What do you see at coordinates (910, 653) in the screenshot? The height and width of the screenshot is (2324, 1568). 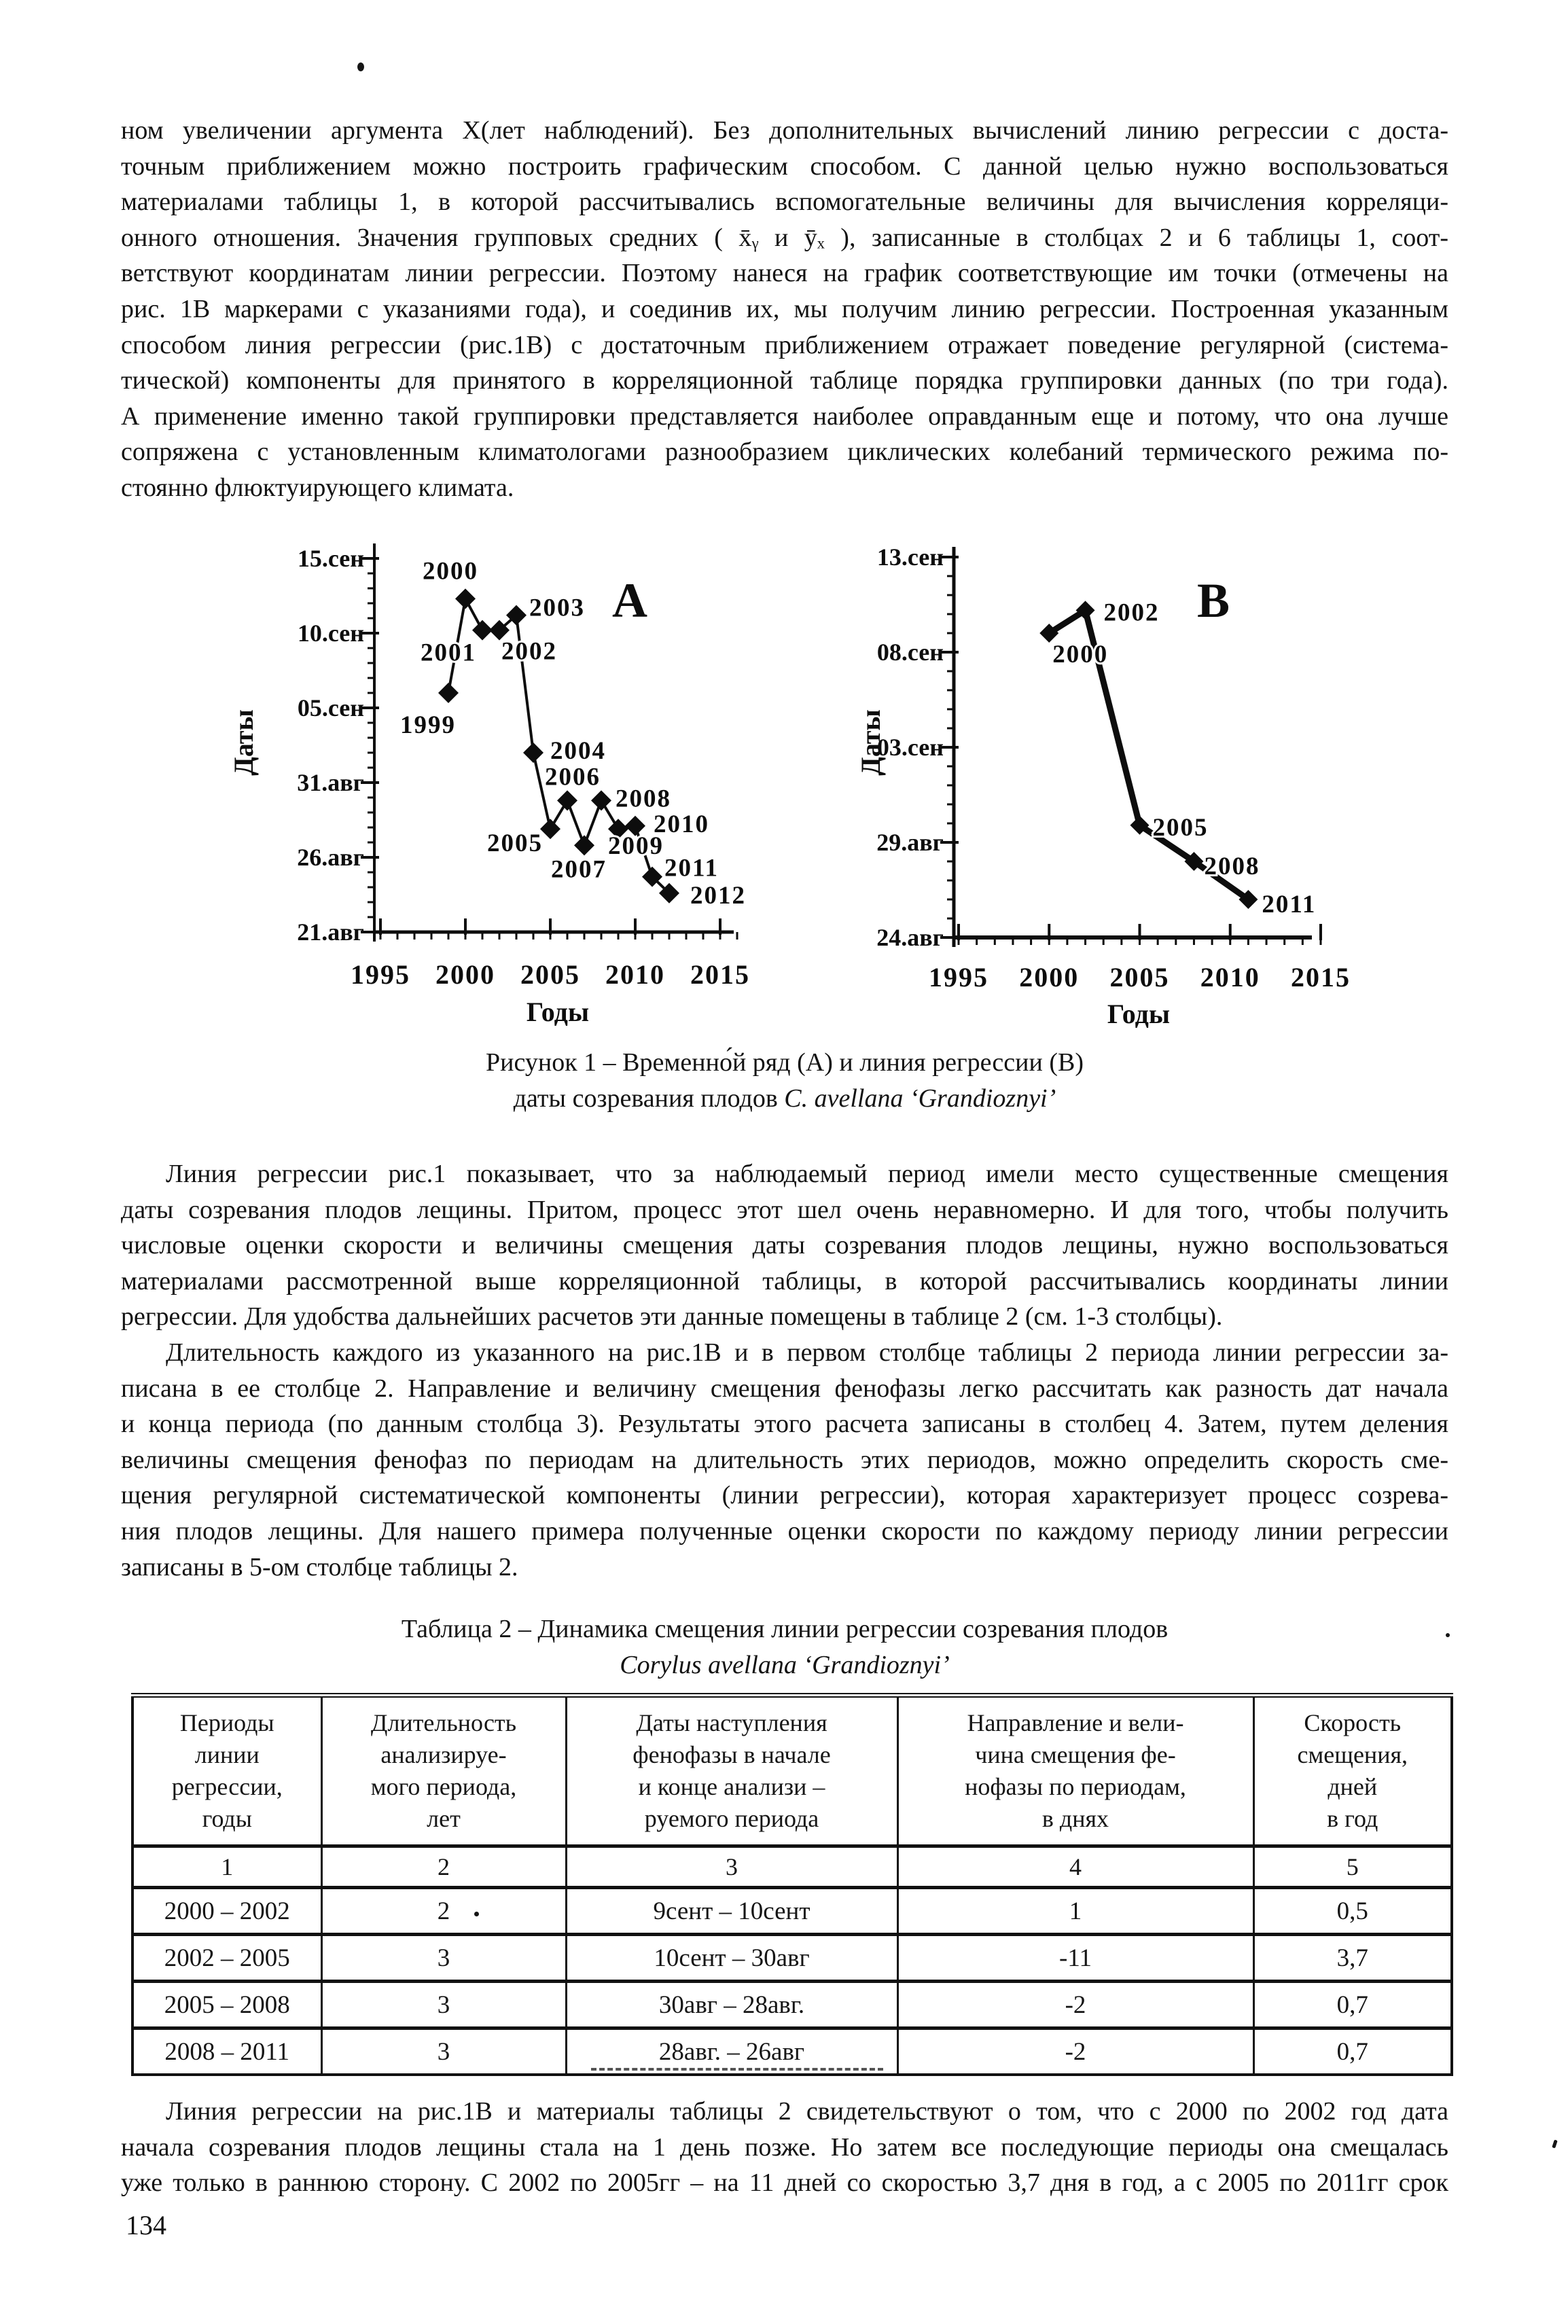 I see `y-tick-label: 08.сен` at bounding box center [910, 653].